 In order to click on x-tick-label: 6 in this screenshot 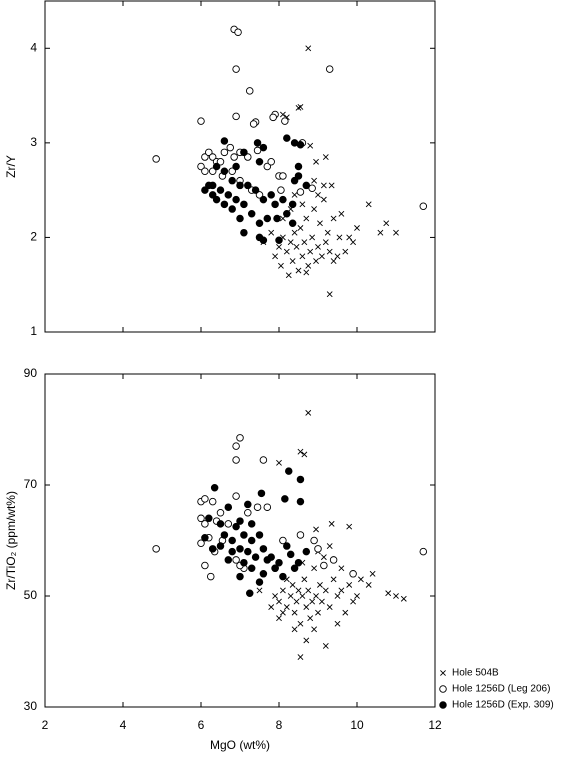, I will do `click(201, 725)`.